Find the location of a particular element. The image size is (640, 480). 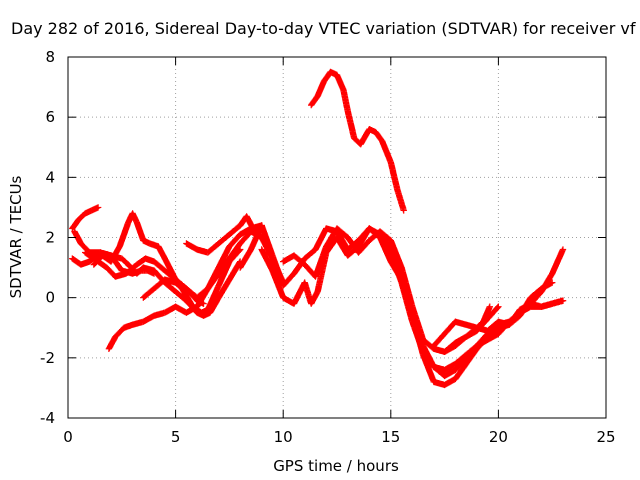

y-tick-label: 4 is located at coordinates (50, 177).